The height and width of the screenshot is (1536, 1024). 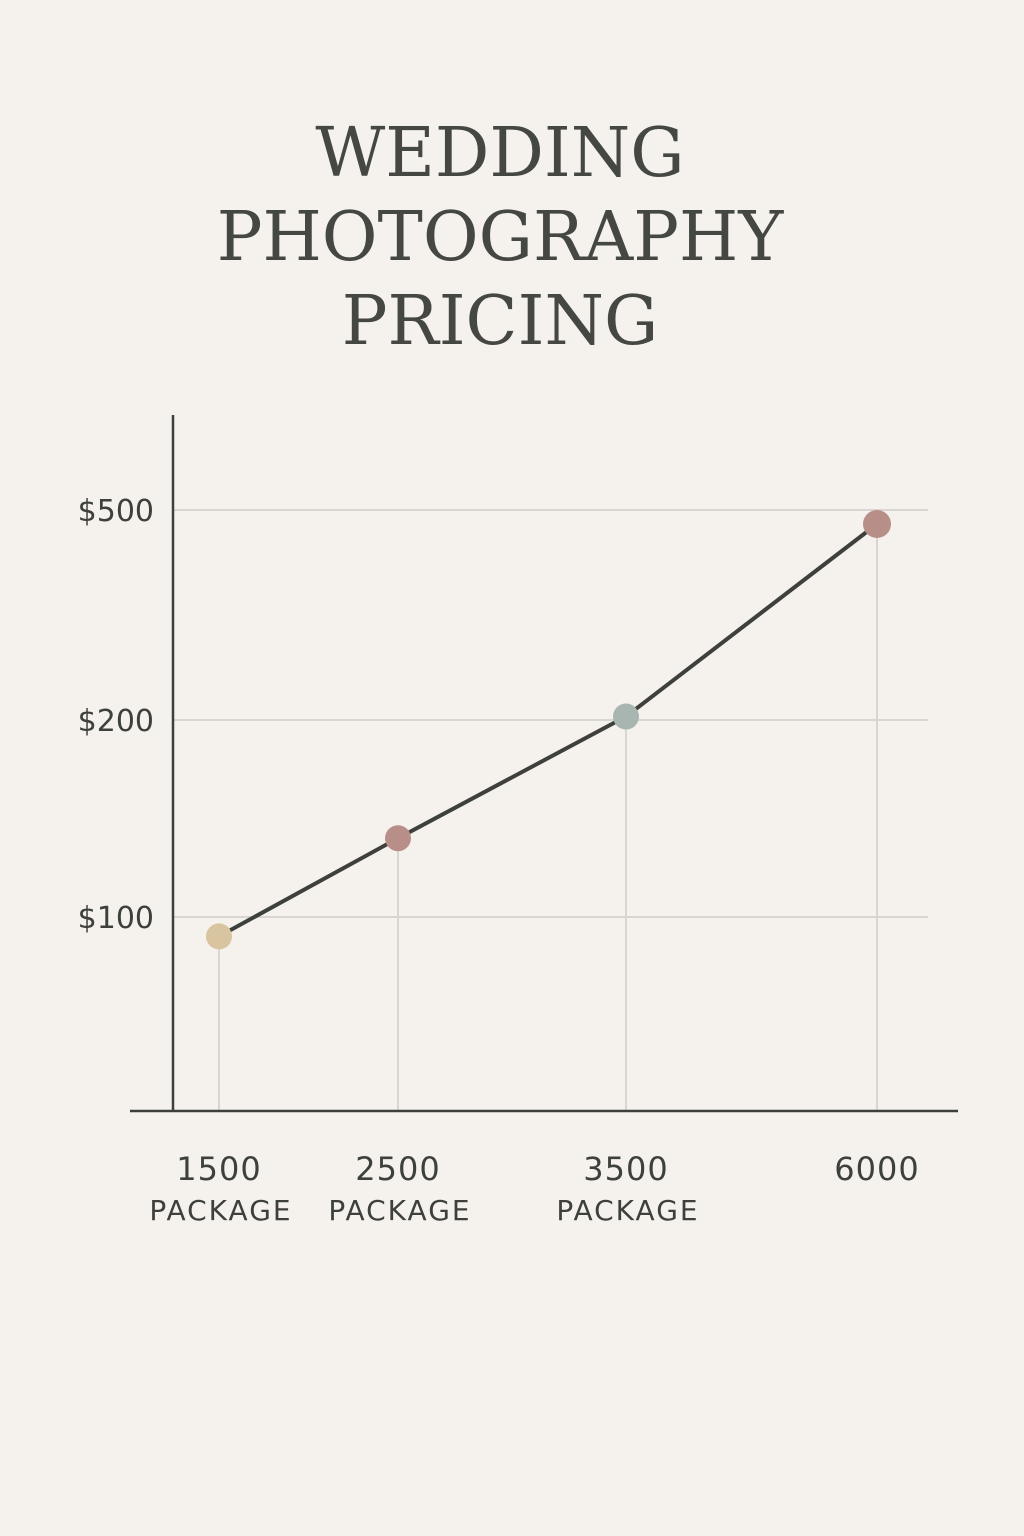 I want to click on x-tick-value: 6000, so click(x=876, y=1169).